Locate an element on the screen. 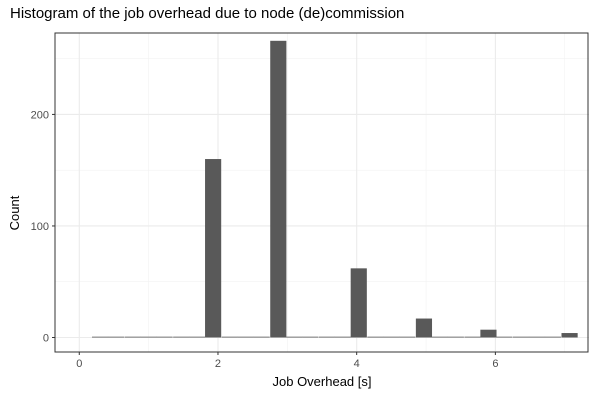 The width and height of the screenshot is (589, 394). x-tick-label: 4 is located at coordinates (357, 364).